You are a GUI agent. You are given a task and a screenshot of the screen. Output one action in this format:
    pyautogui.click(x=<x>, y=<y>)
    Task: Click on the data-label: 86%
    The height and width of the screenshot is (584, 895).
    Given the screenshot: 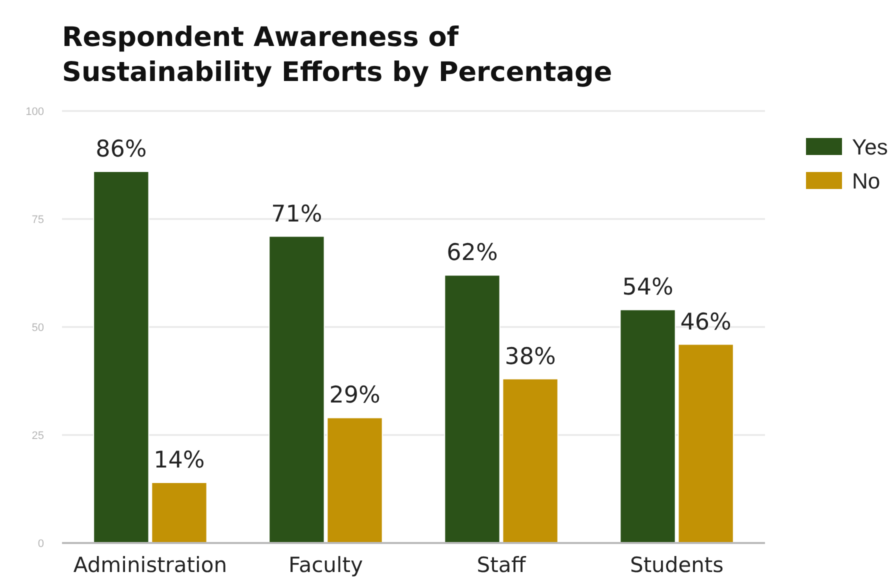 What is the action you would take?
    pyautogui.click(x=121, y=149)
    